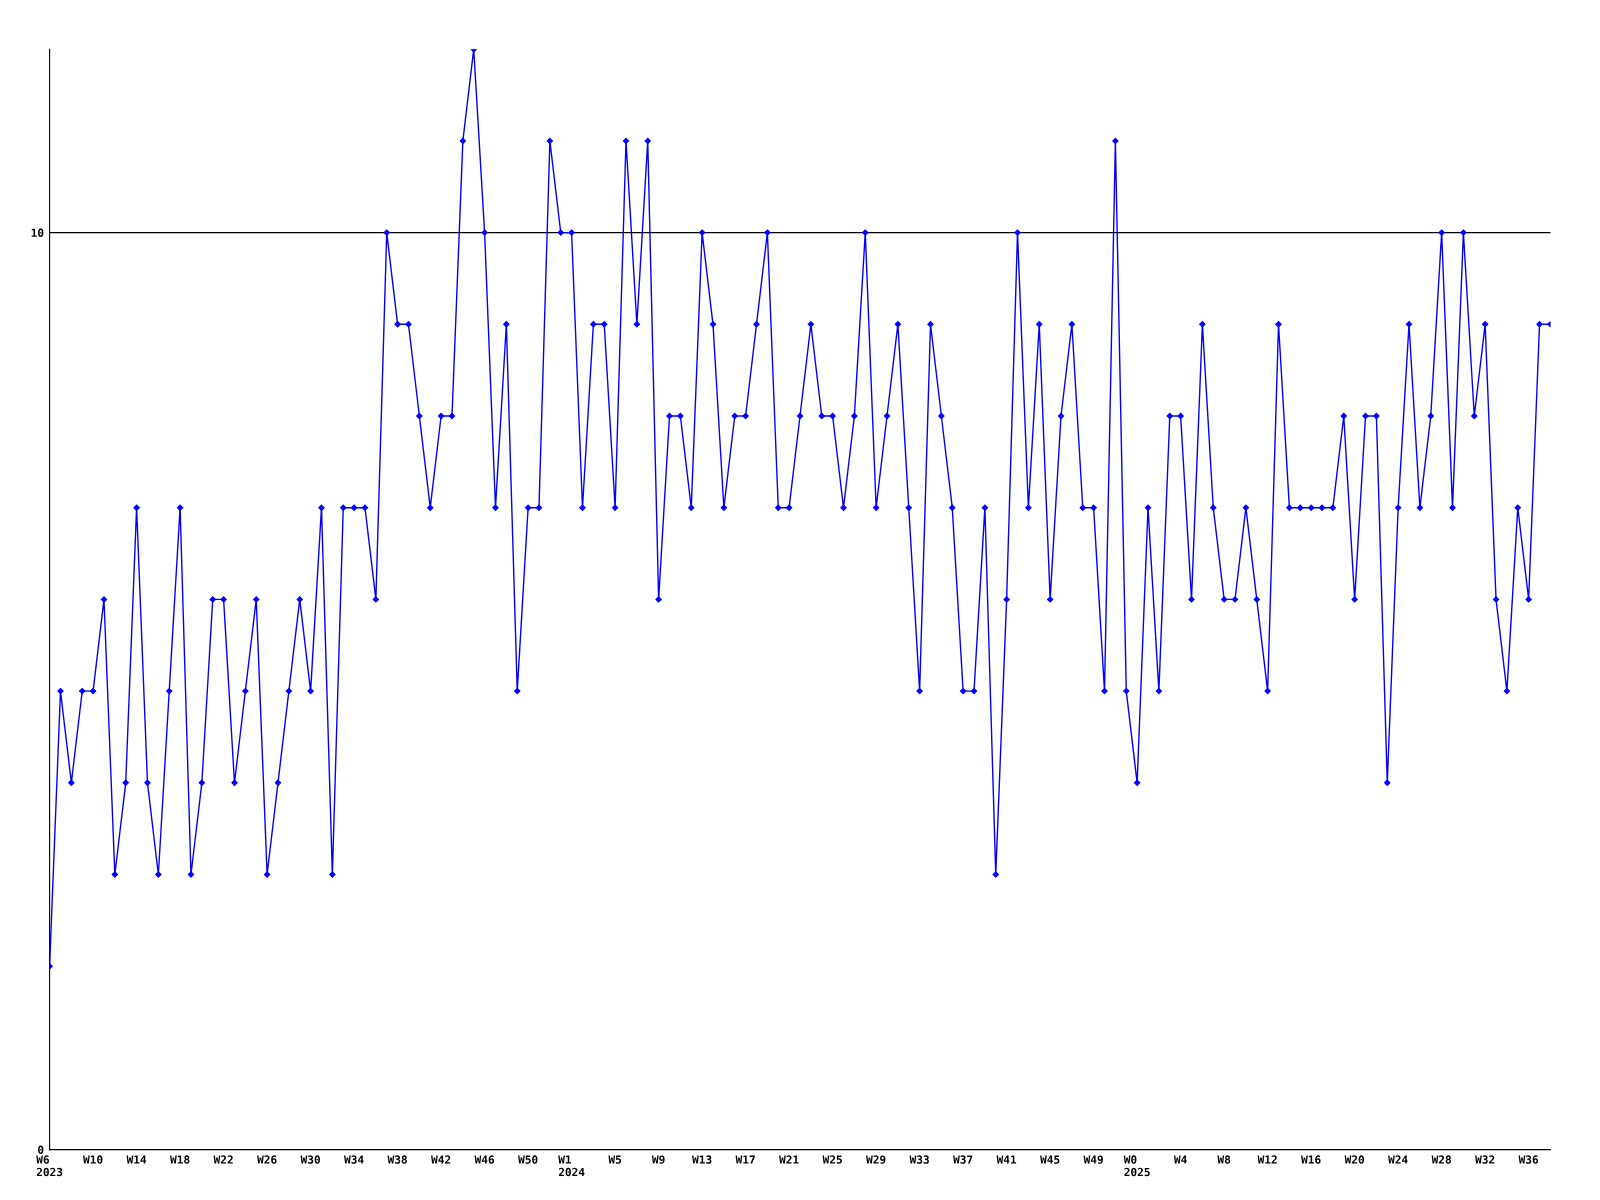 This screenshot has height=1200, width=1600. I want to click on x-tick-label: W18, so click(180, 1159).